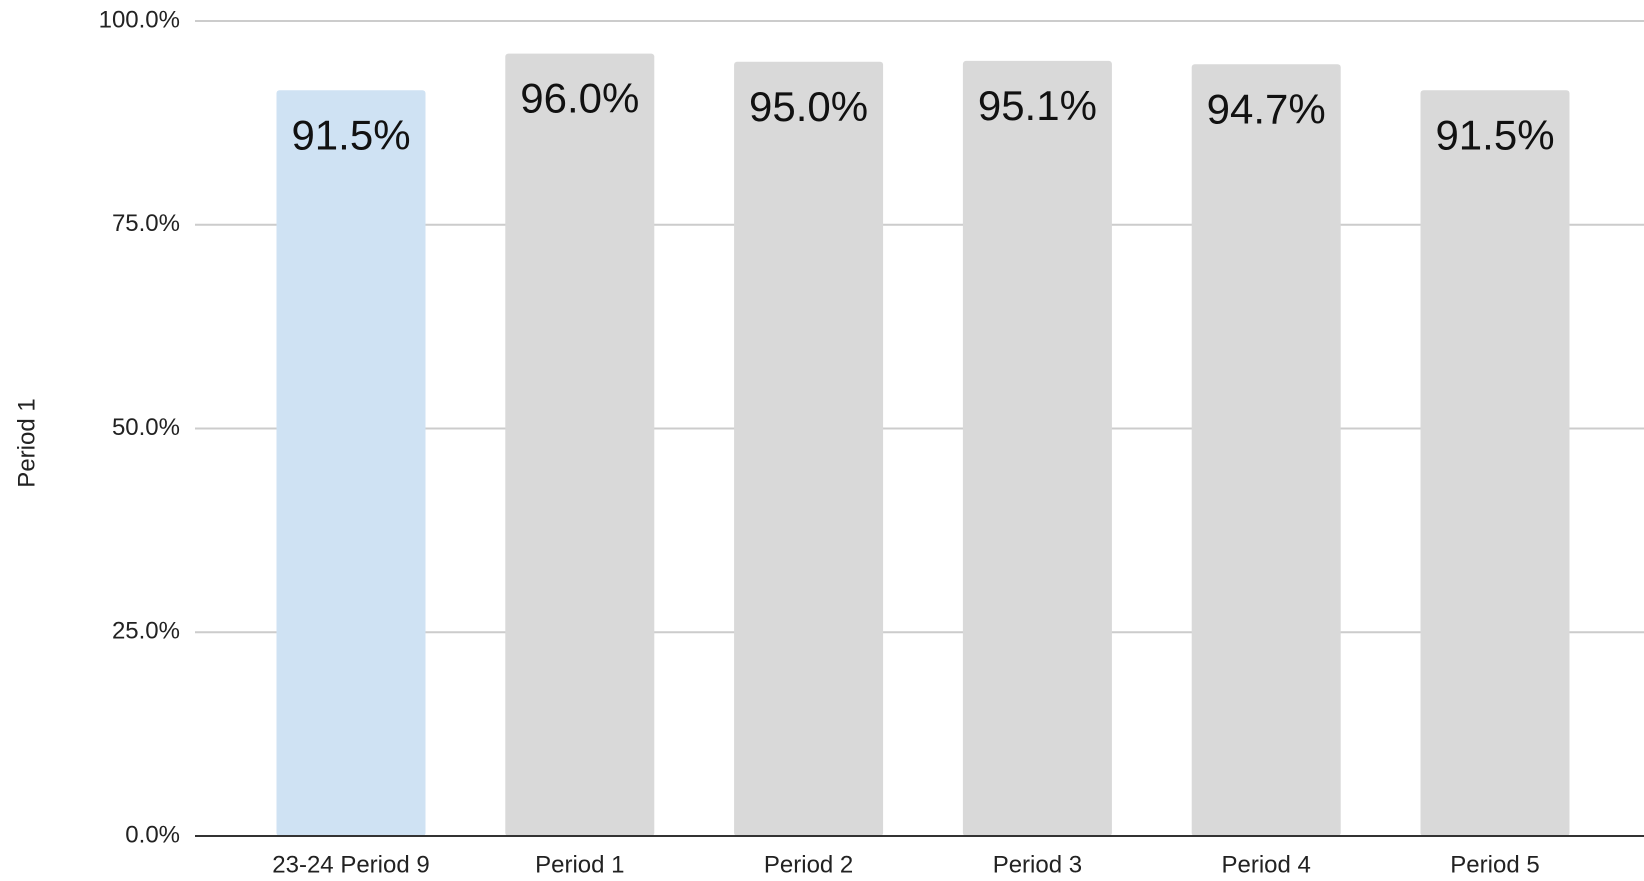  I want to click on value-label: 96.0%, so click(579, 98).